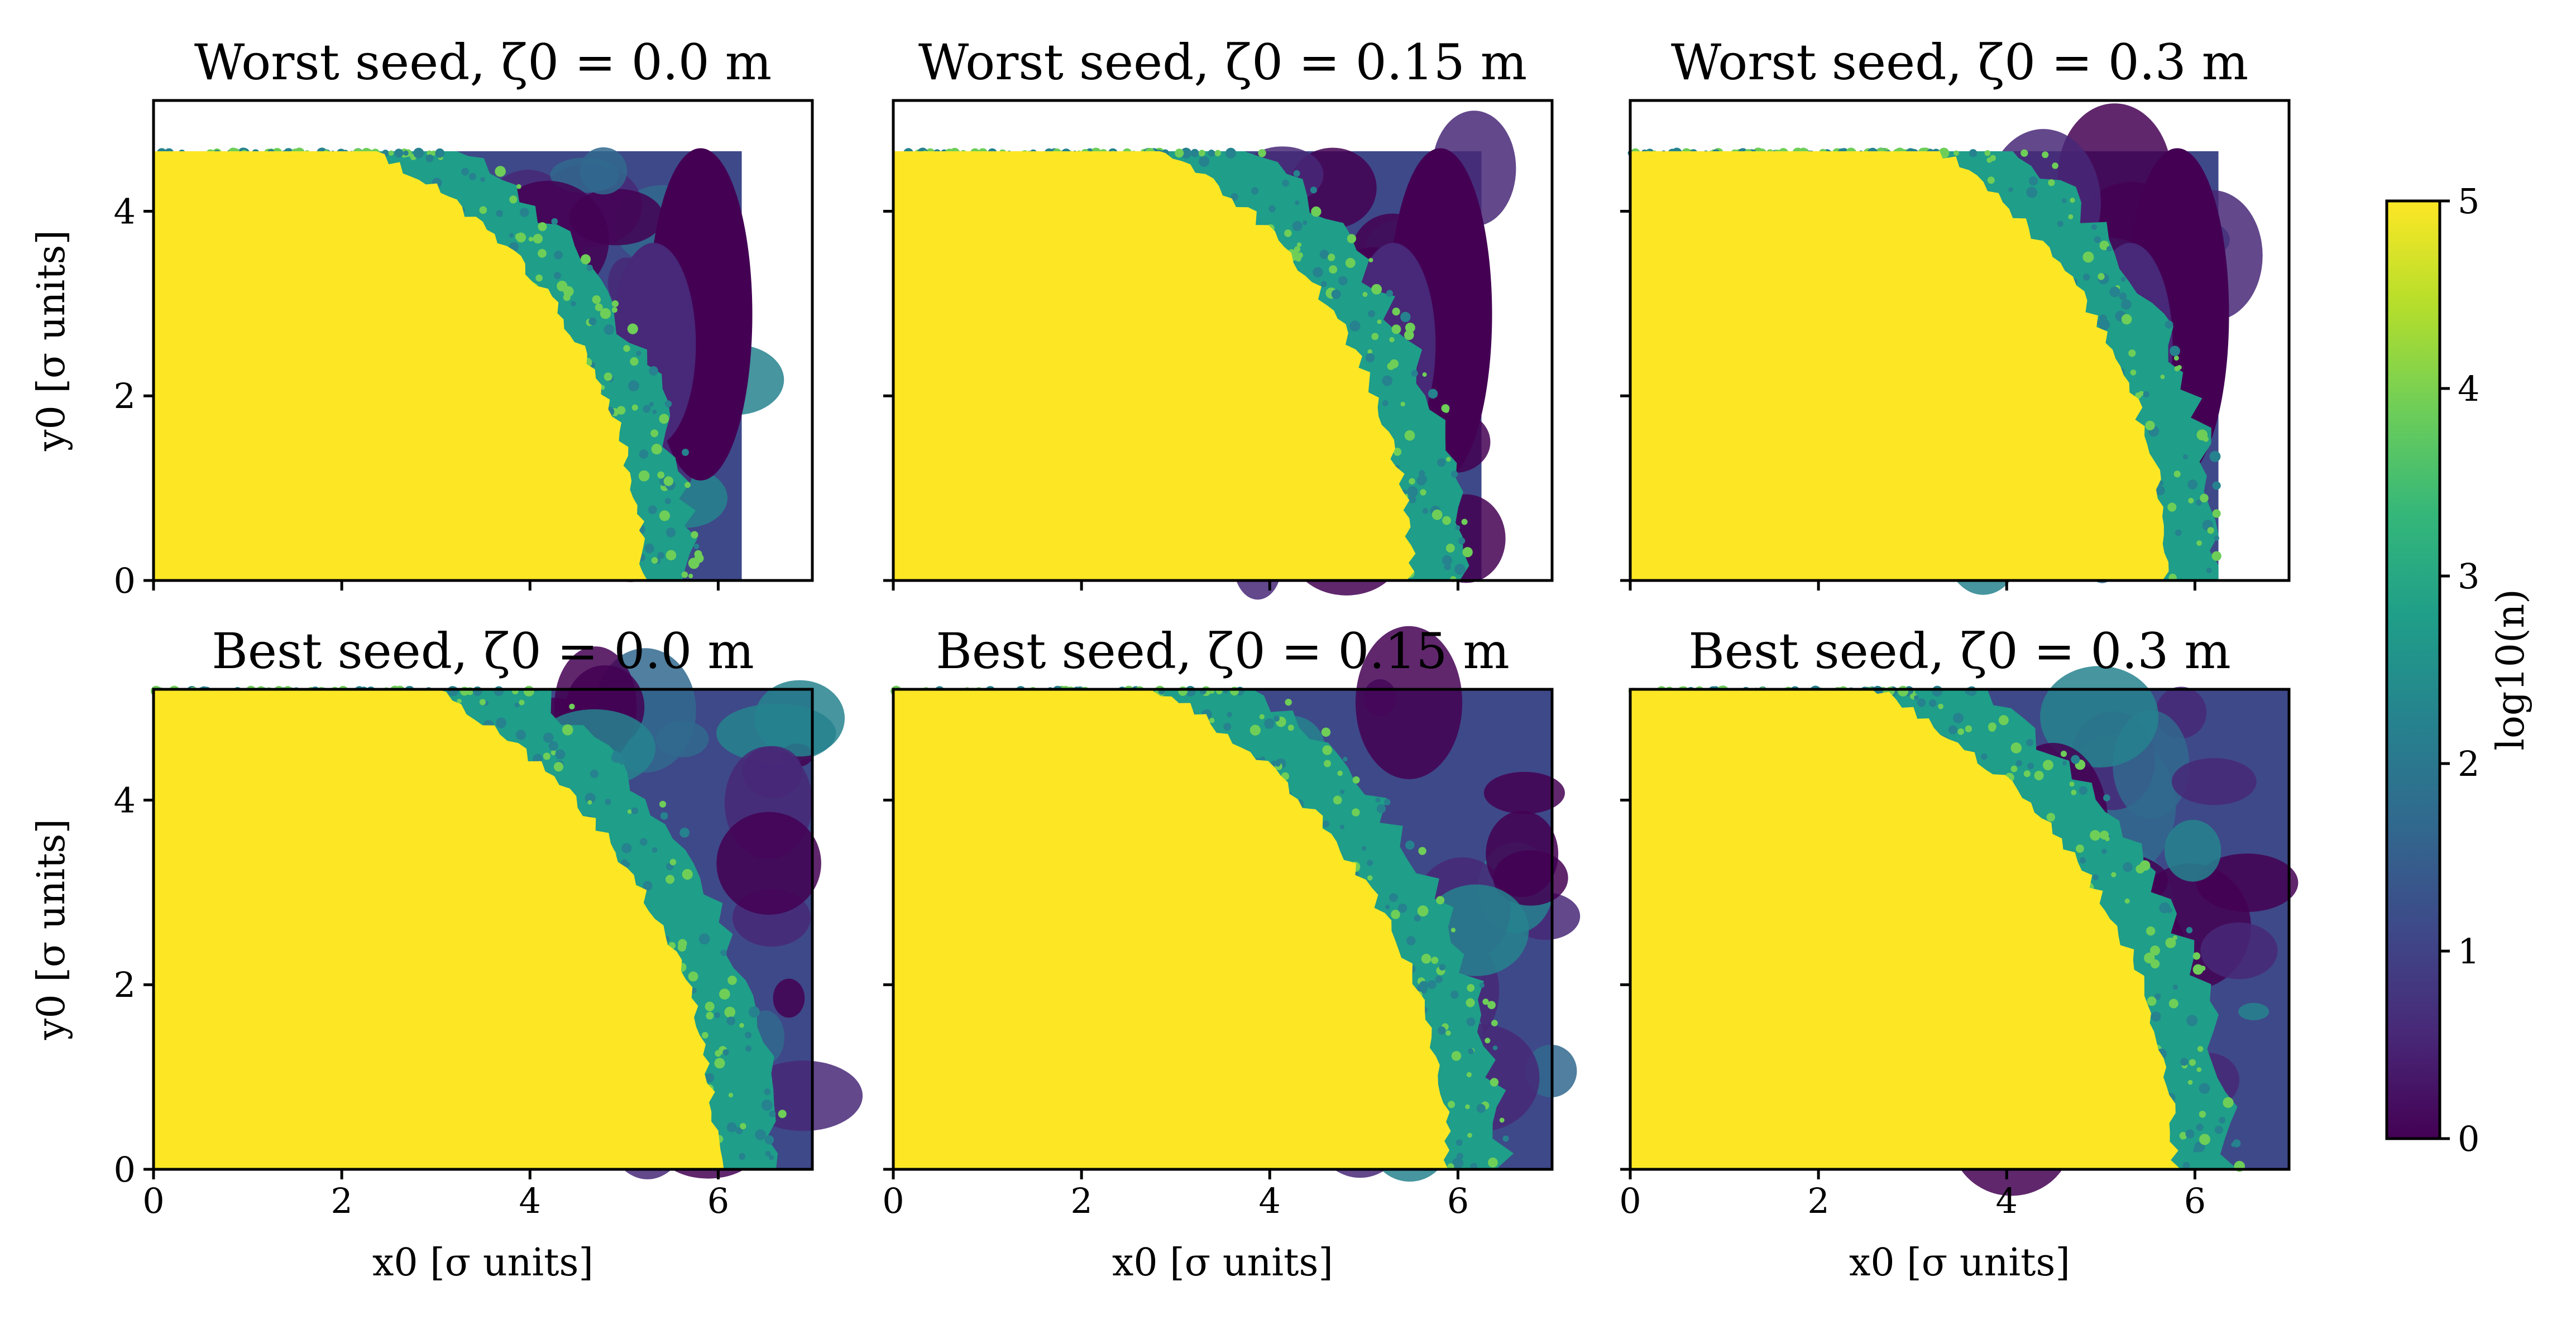 Image resolution: width=2576 pixels, height=1339 pixels. What do you see at coordinates (2468, 576) in the screenshot?
I see `colorbar-tick-label: 3` at bounding box center [2468, 576].